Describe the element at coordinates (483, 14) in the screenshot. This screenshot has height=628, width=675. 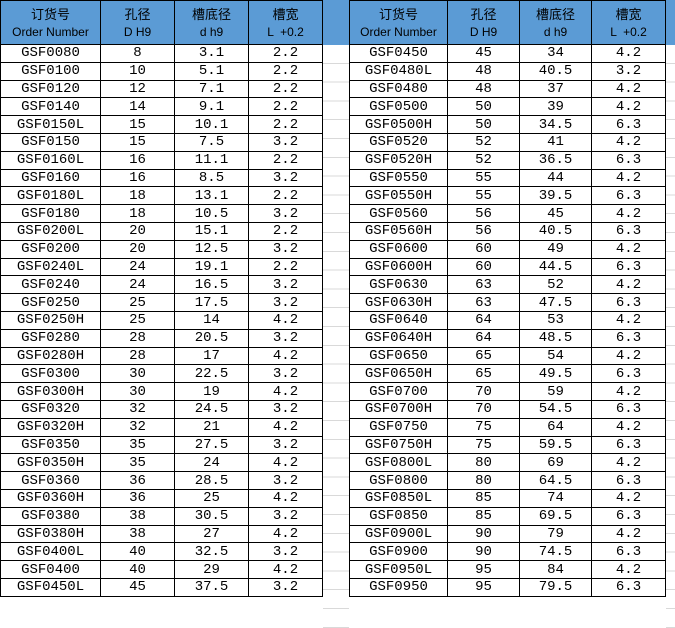
I see `header-label-zh: 孔径` at that location.